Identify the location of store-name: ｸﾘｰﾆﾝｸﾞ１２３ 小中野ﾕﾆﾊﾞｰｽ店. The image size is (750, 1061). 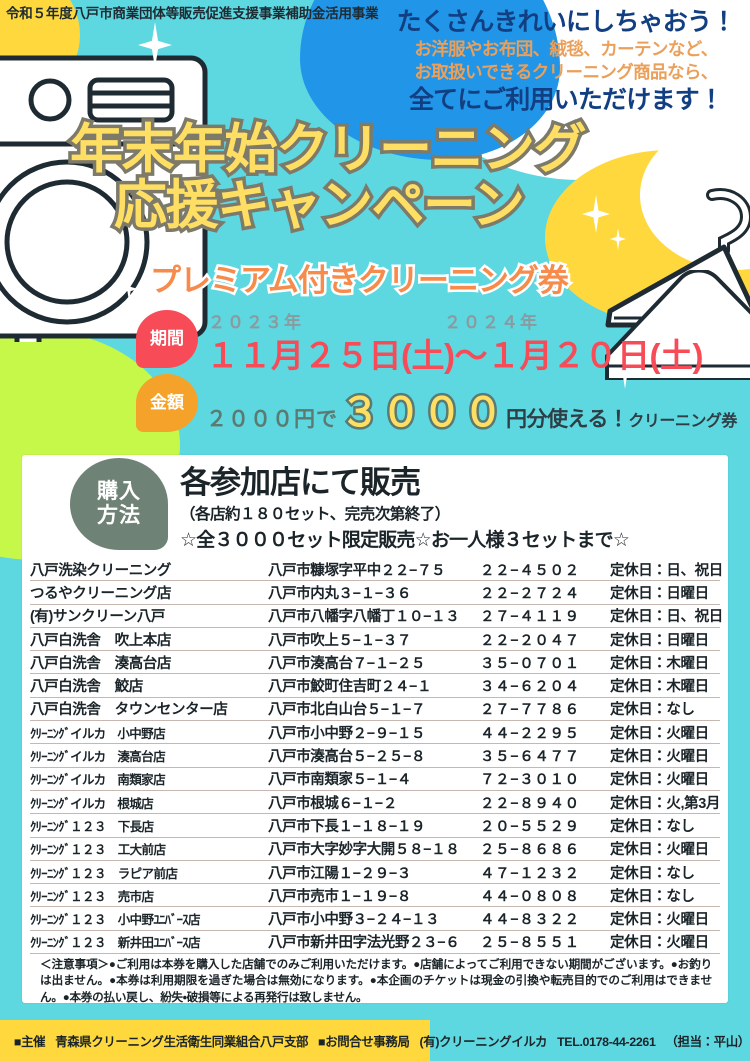
(115, 920).